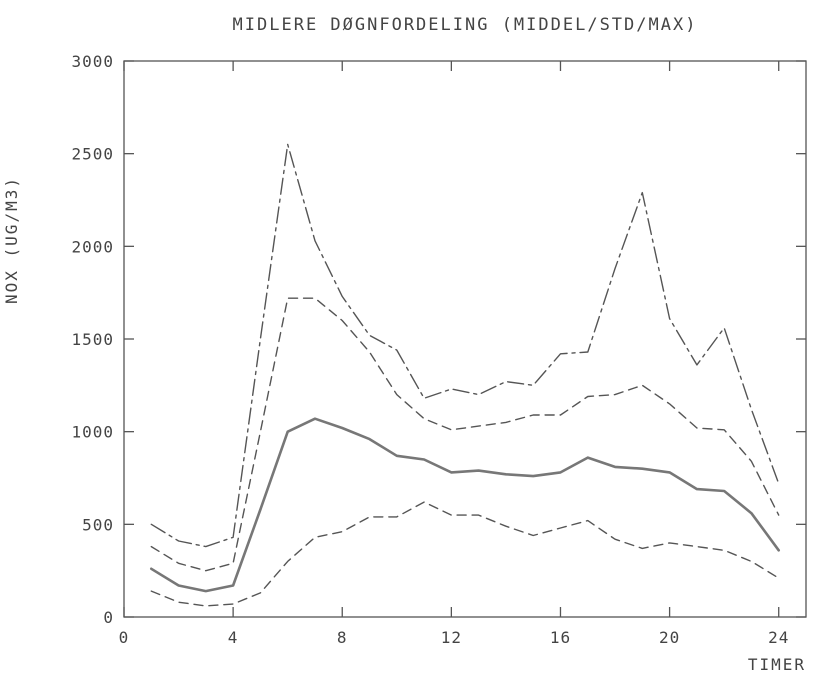 The height and width of the screenshot is (675, 815). What do you see at coordinates (451, 637) in the screenshot?
I see `x-tick-label: 12` at bounding box center [451, 637].